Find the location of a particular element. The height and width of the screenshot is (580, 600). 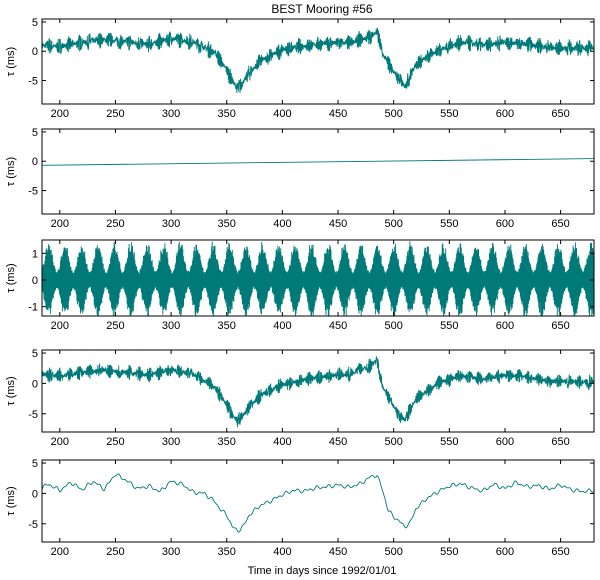

x-axis-label: Time in days since 1992/01/01 is located at coordinates (322, 571).